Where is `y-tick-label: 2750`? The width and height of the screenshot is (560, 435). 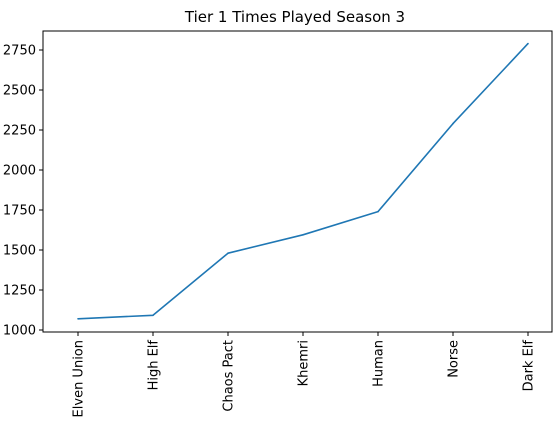
y-tick-label: 2750 is located at coordinates (19, 51).